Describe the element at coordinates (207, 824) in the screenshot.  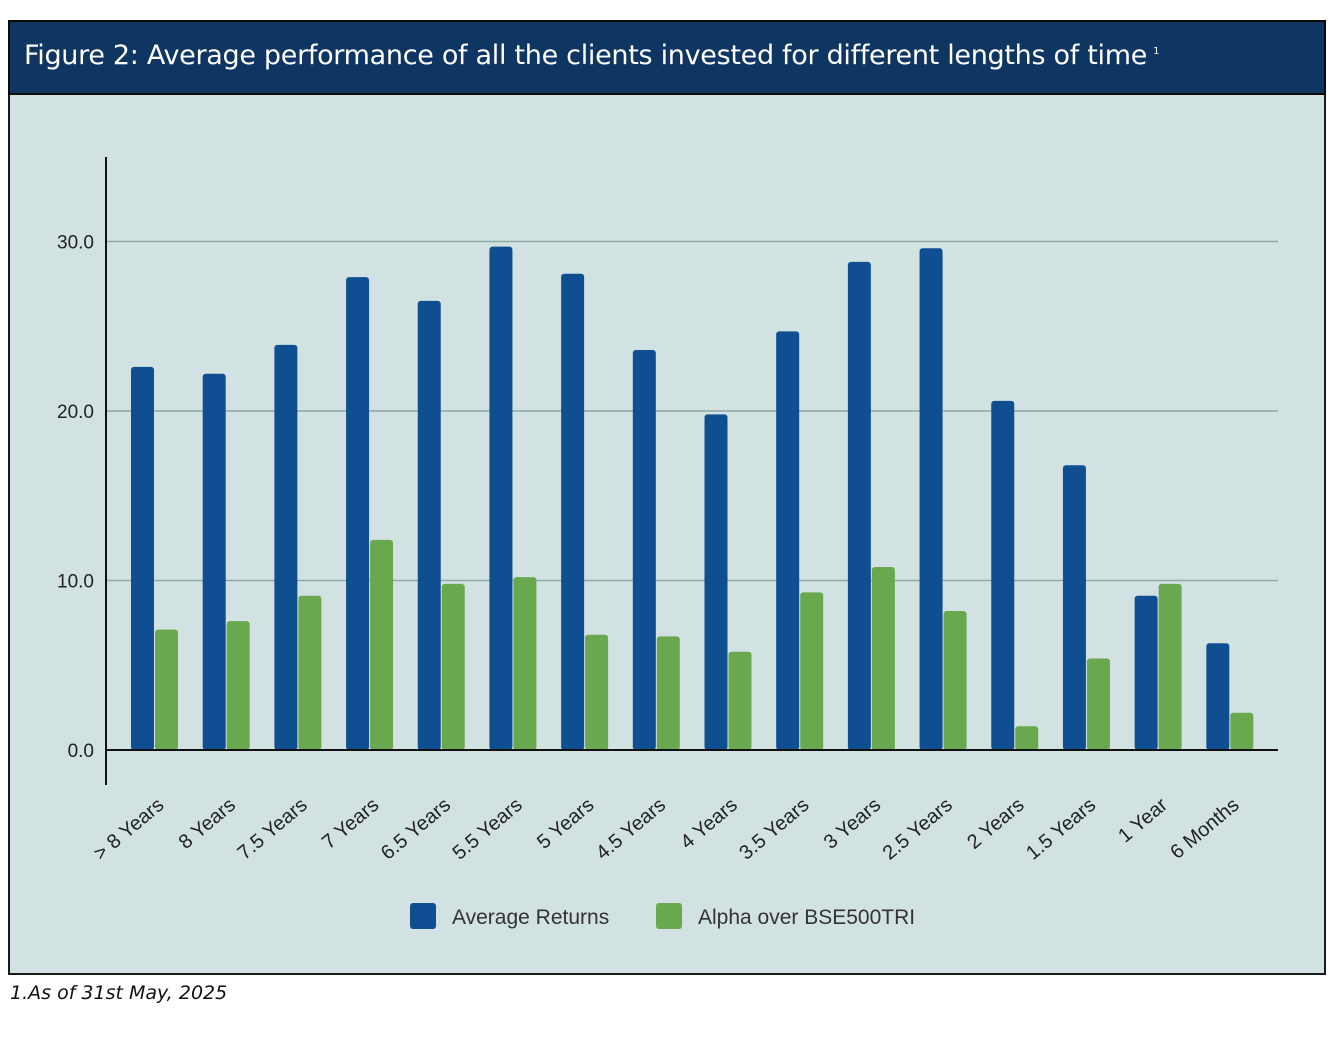
I see `x-category-label: 8 Years` at that location.